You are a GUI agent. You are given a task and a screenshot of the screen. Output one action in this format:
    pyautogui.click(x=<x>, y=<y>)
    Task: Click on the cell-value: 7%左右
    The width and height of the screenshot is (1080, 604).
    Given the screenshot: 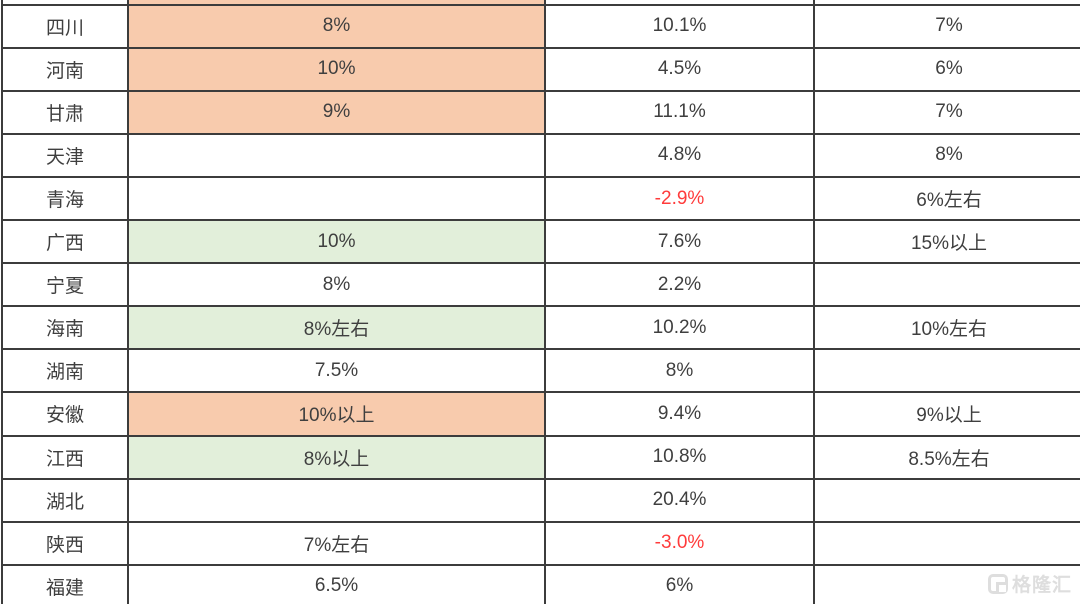 What is the action you would take?
    pyautogui.click(x=336, y=545)
    